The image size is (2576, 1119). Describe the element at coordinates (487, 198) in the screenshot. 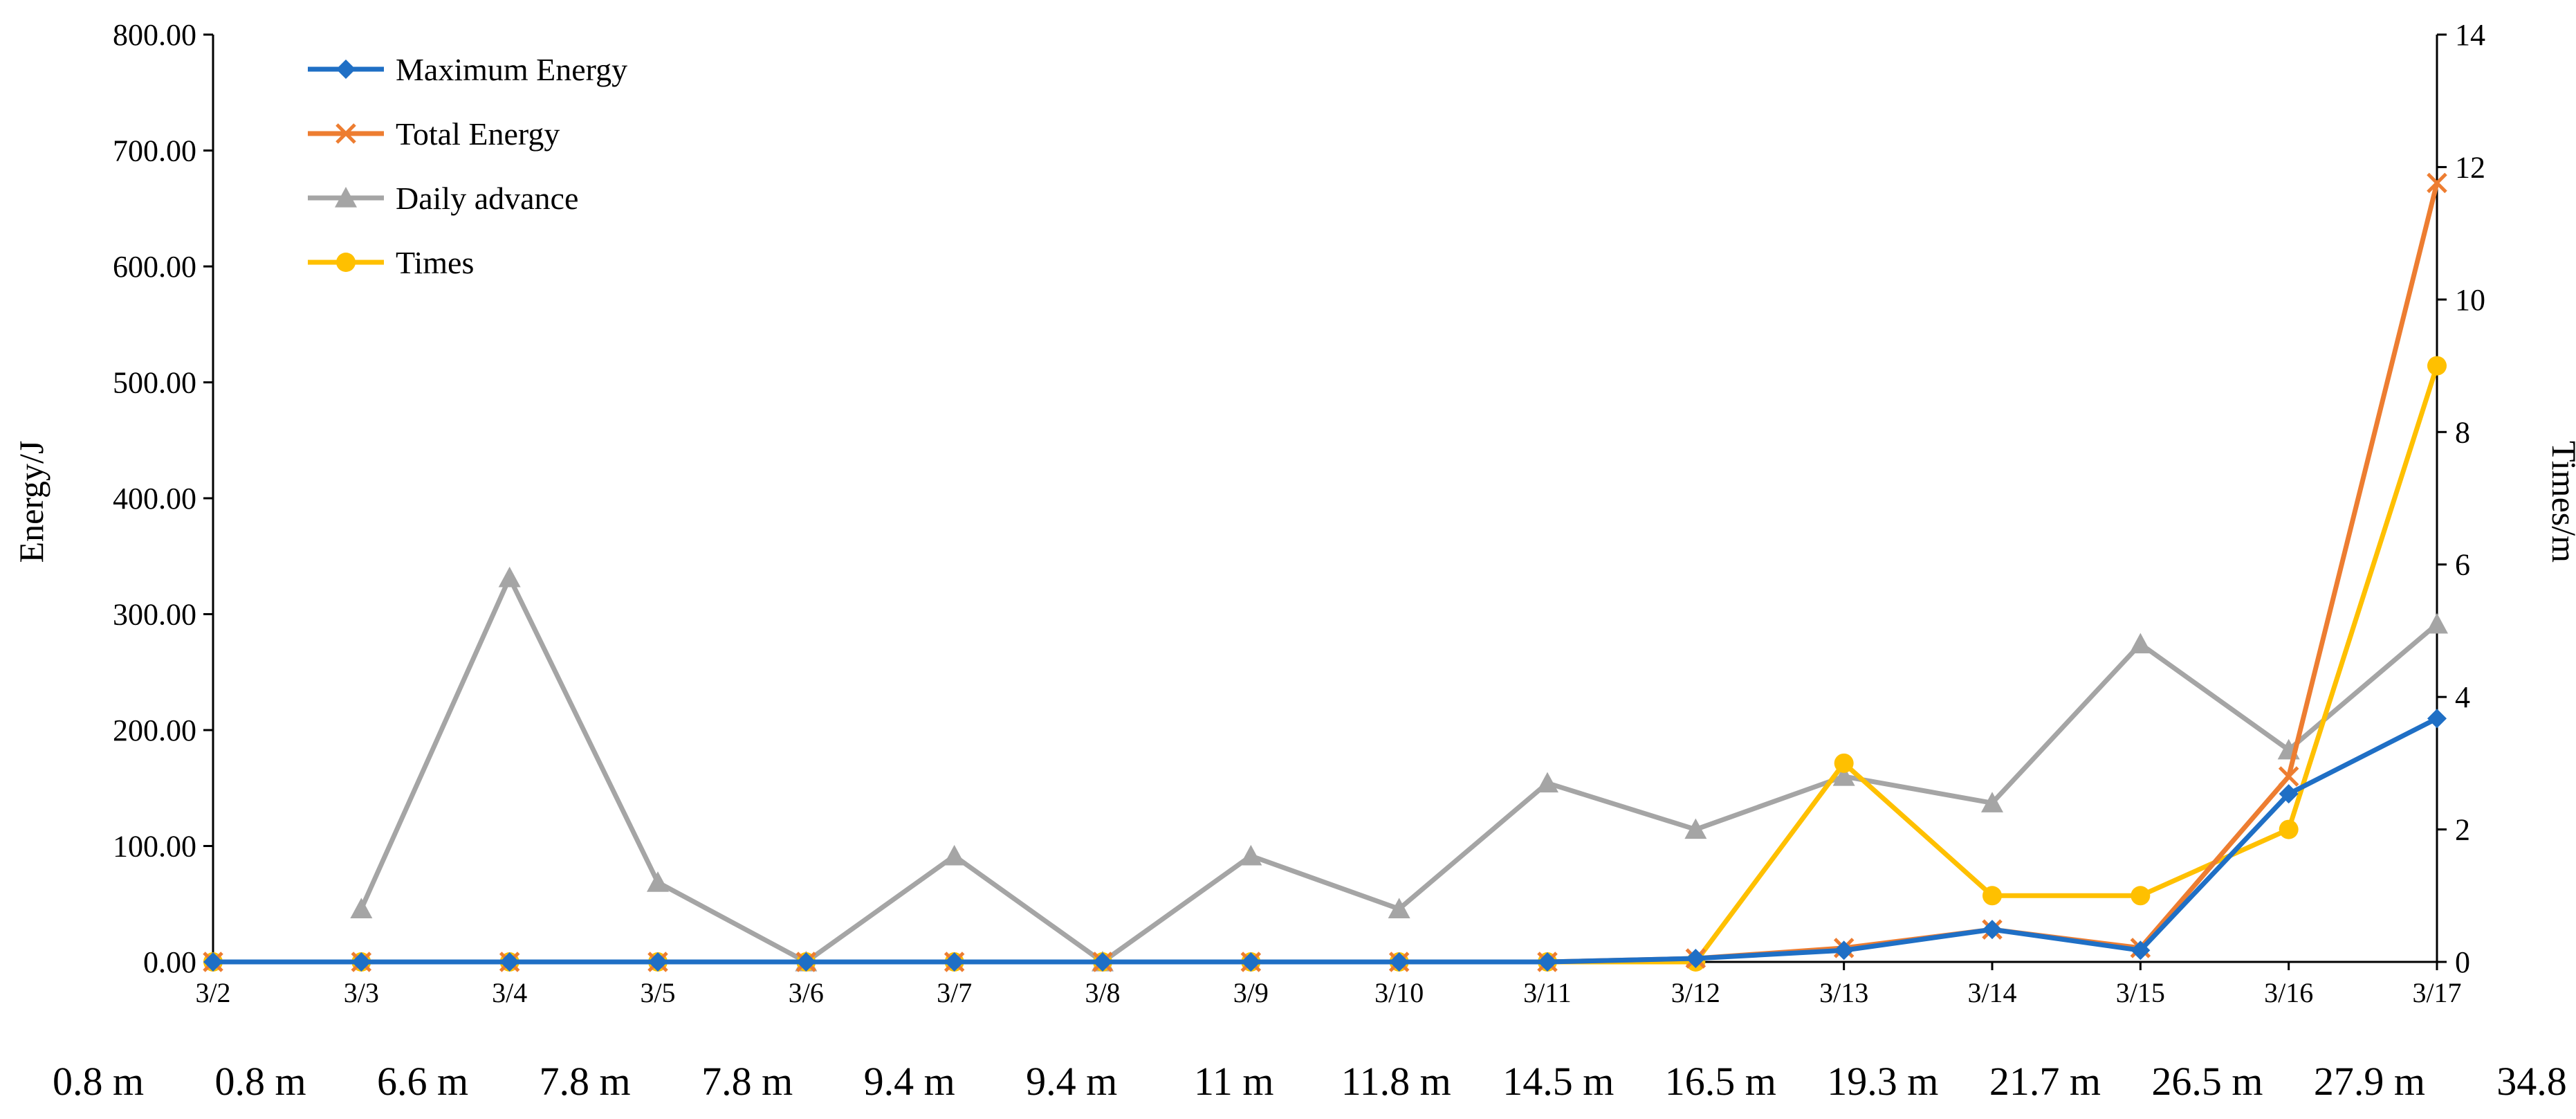

I see `legend-label: Daily advance` at that location.